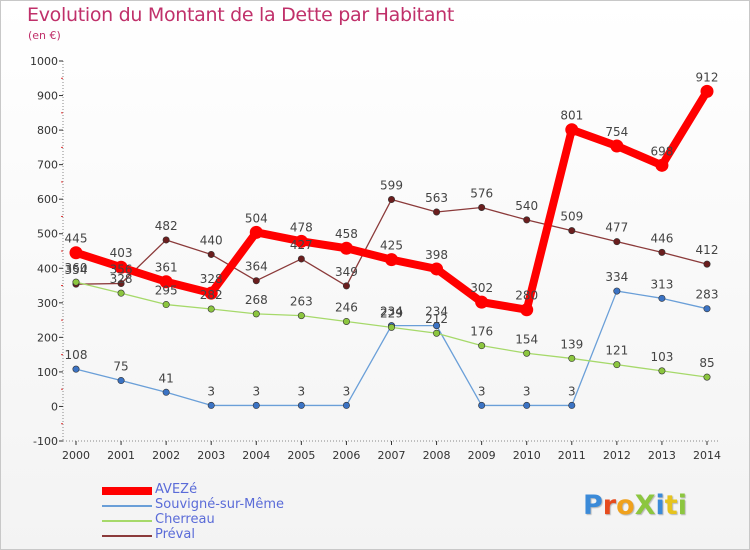 The height and width of the screenshot is (550, 750). I want to click on legend-item: AVEZé, so click(232, 490).